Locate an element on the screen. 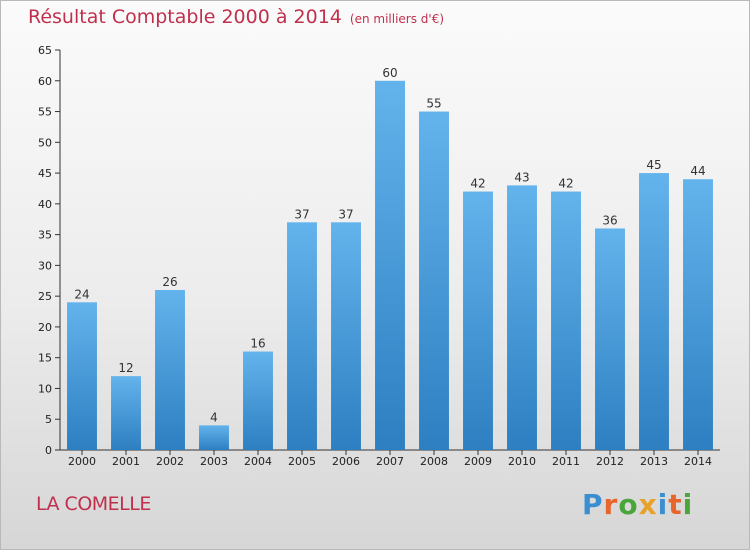  x-tick-label-2013: 2013 is located at coordinates (654, 461).